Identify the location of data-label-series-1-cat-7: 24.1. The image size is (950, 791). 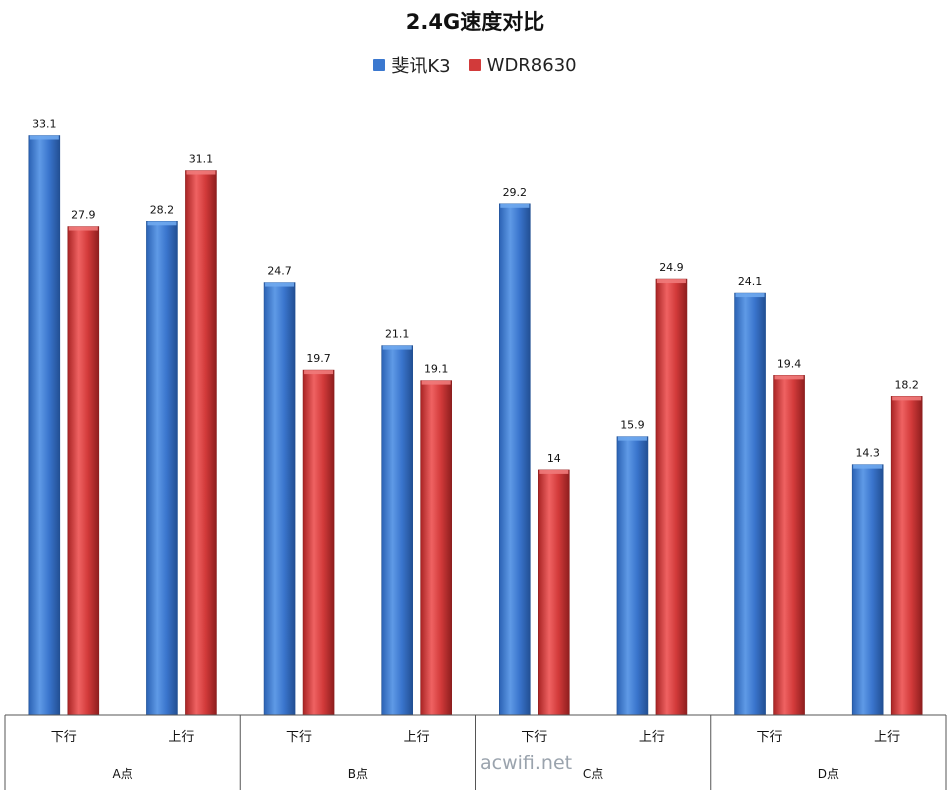
(750, 281).